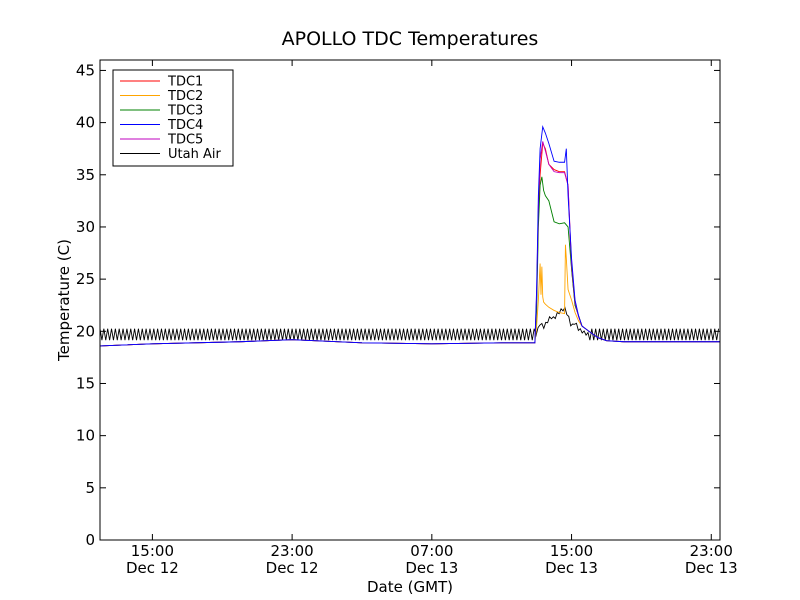  I want to click on legend-label-utah-air: Utah Air, so click(194, 154).